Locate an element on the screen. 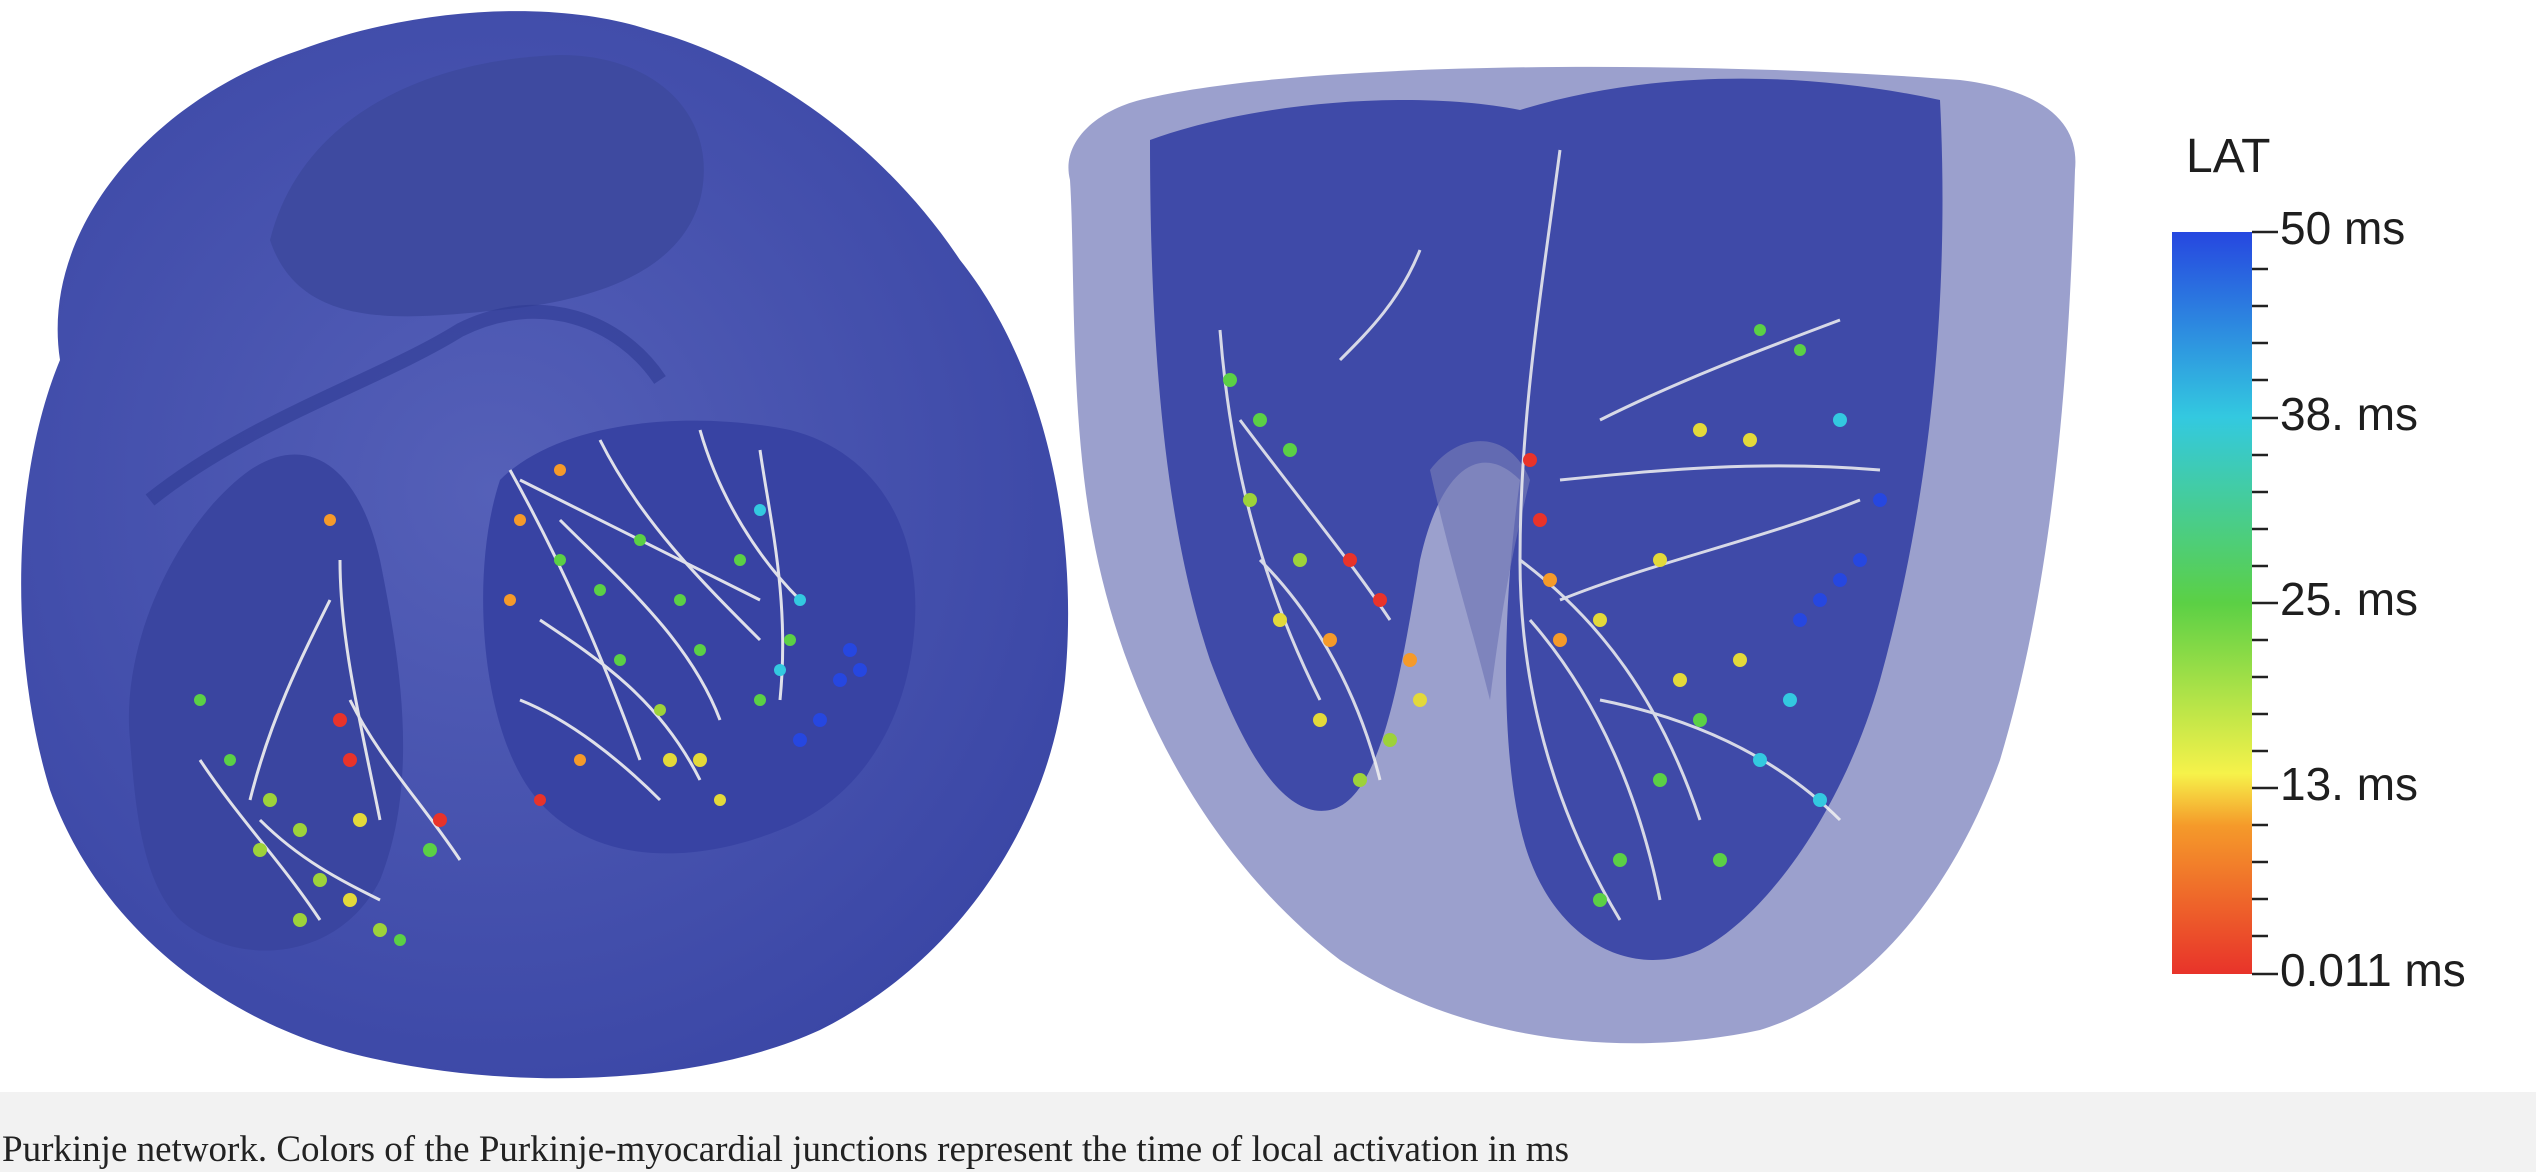 Image resolution: width=2536 pixels, height=1172 pixels. purkinje-junctions-left is located at coordinates (530, 705).